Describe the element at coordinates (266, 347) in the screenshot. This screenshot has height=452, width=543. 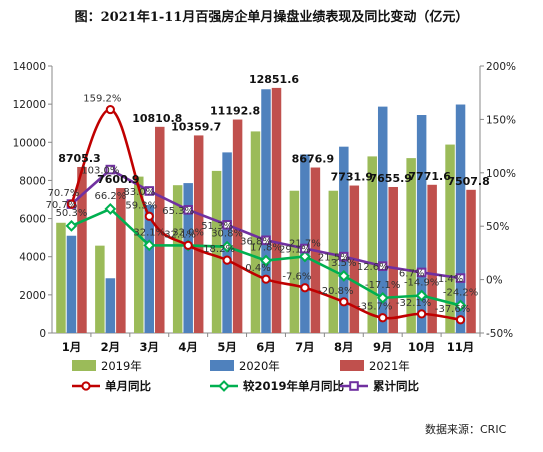
I see `x-tick-label: 6月` at that location.